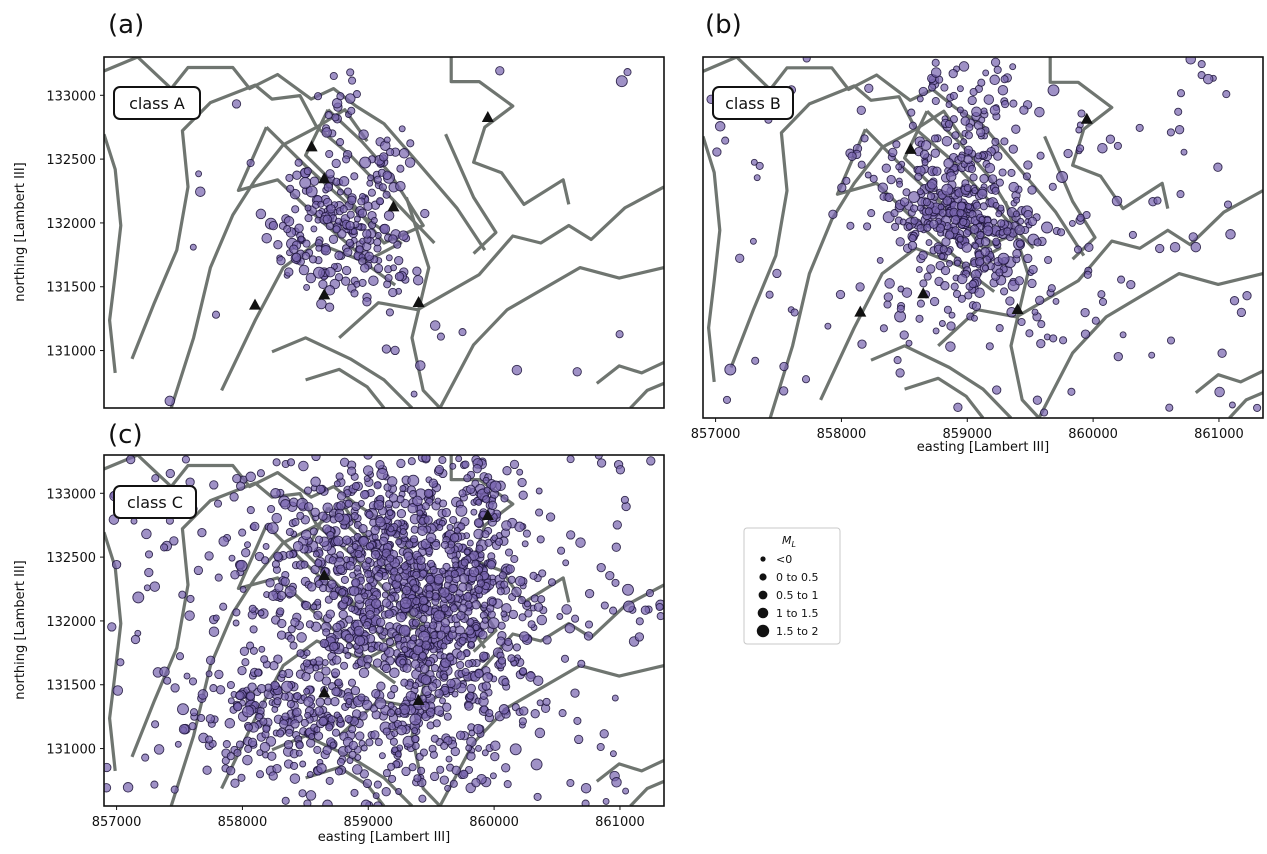  What do you see at coordinates (716, 434) in the screenshot?
I see `x-tick-label: 857000` at bounding box center [716, 434].